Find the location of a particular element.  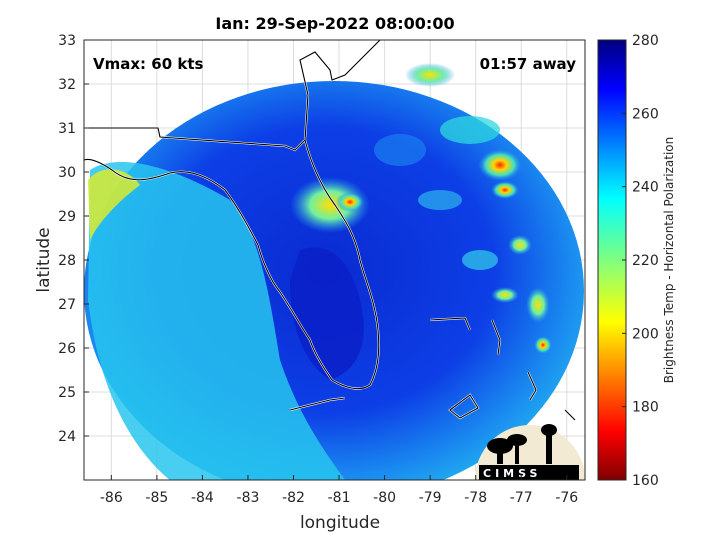

x-axis-label: longitude is located at coordinates (340, 523).